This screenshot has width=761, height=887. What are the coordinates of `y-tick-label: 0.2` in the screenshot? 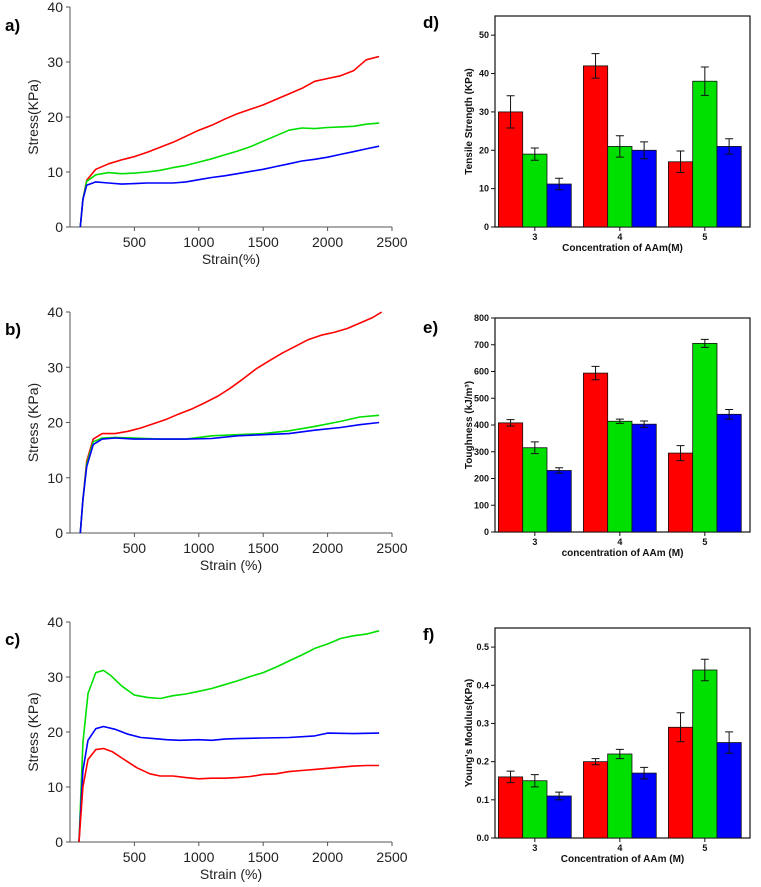 It's located at (482, 762).